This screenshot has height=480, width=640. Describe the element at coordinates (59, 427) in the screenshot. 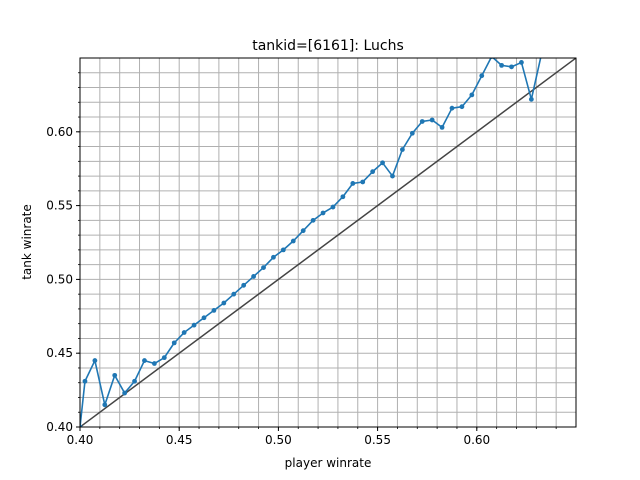

I see `y-tick-label: 0.40` at that location.